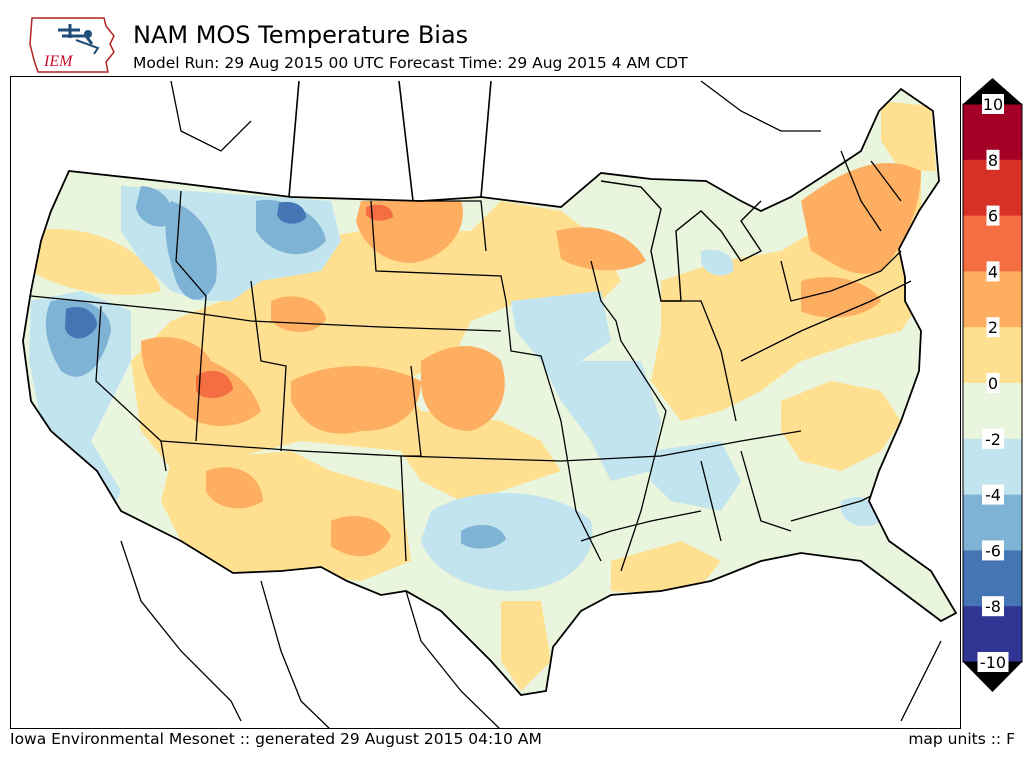 Image resolution: width=1024 pixels, height=768 pixels. I want to click on state-line-mississippi-river, so click(628, 336).